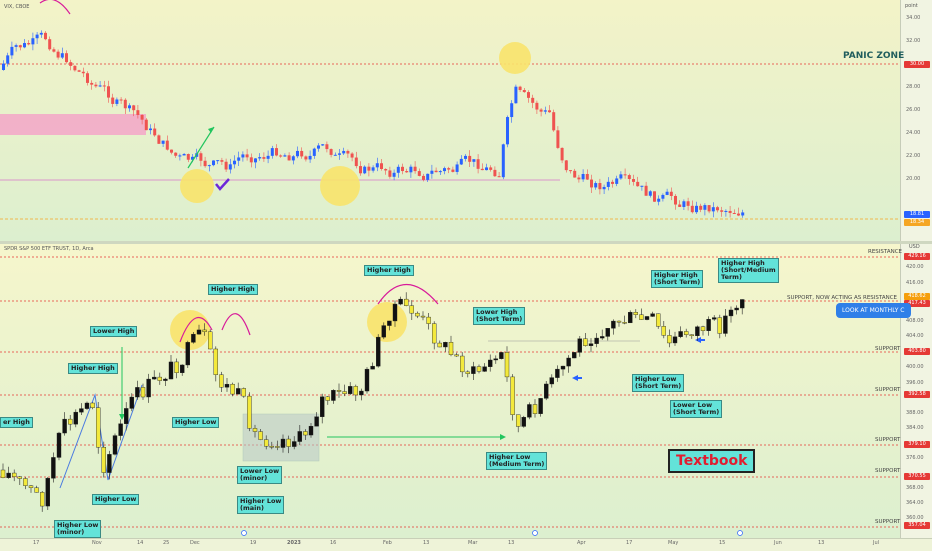  I want to click on time-tick: 25, so click(166, 543).